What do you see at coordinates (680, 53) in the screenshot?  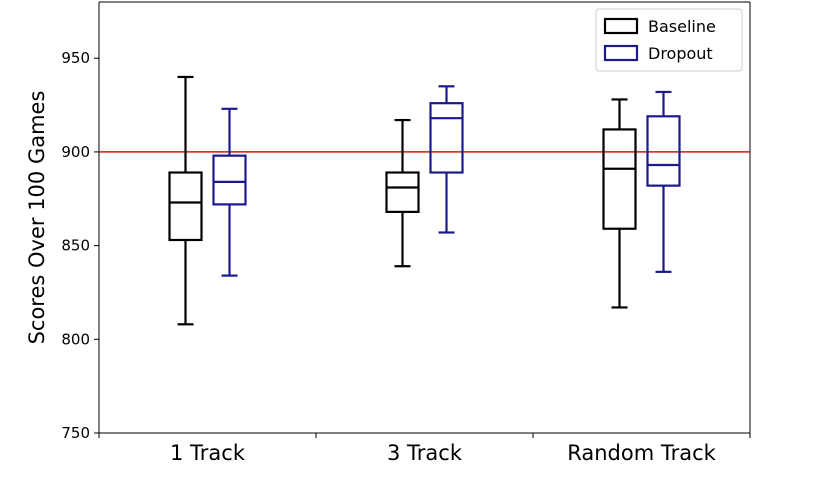 I see `legend-label: Dropout` at bounding box center [680, 53].